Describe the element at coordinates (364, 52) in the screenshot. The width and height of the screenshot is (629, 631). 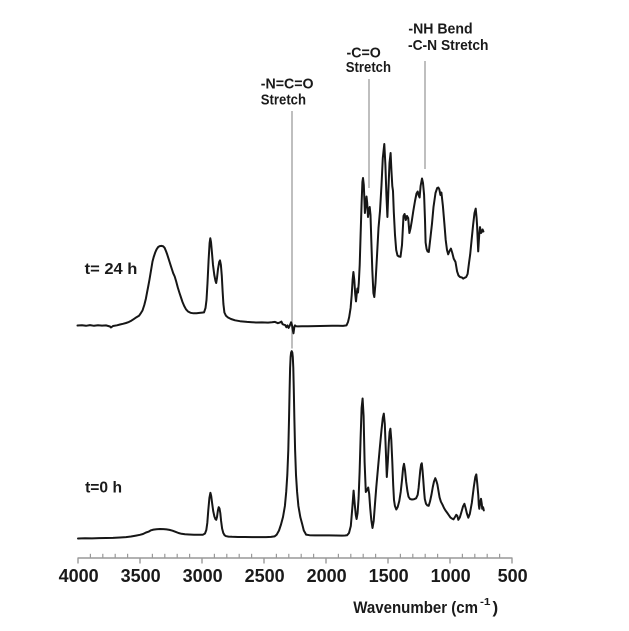
I see `svg-text: -C=O` at that location.